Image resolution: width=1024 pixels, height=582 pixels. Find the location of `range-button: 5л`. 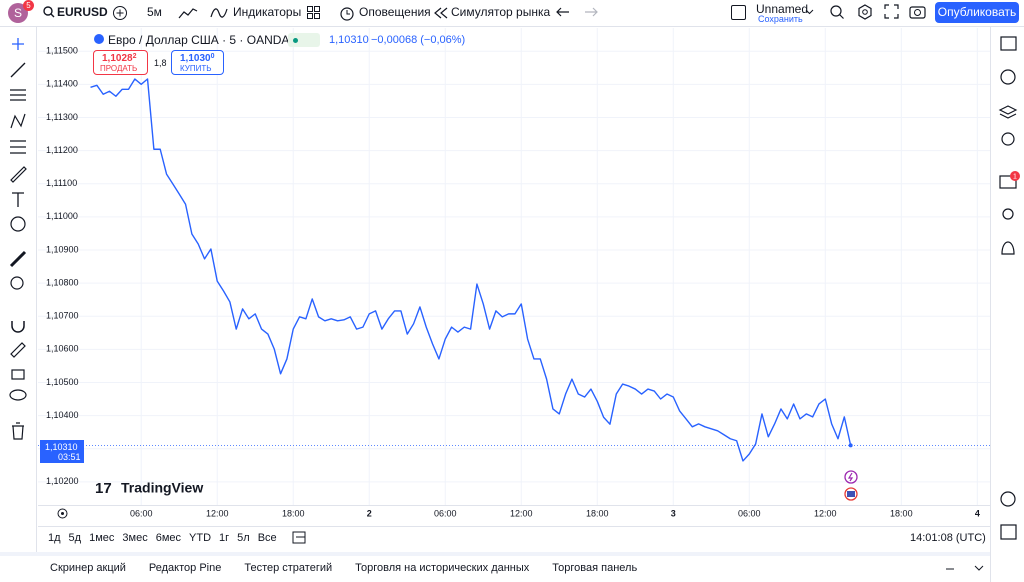

range-button: 5л is located at coordinates (243, 538).